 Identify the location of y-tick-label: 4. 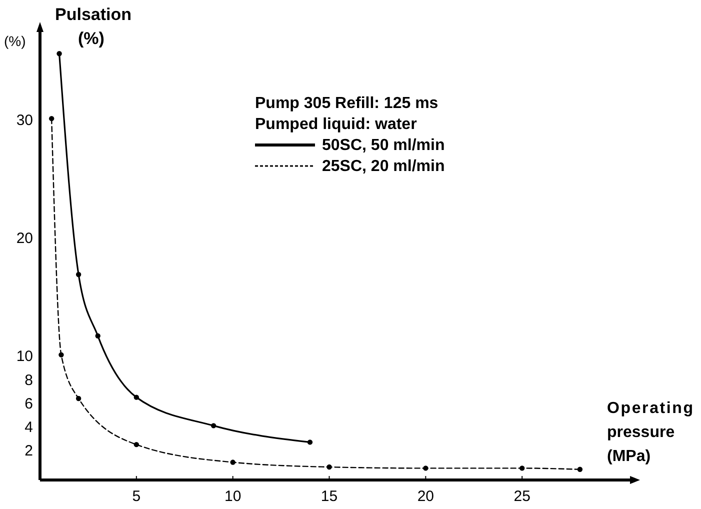
(28, 427).